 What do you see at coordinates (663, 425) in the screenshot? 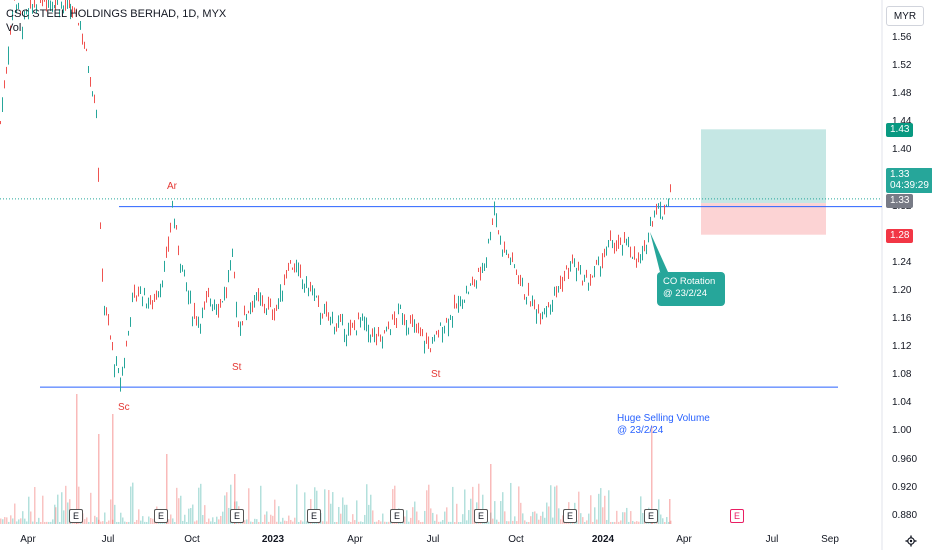
I see `huge-volume-note: Huge Selling Volume @ 23/2/24` at bounding box center [663, 425].